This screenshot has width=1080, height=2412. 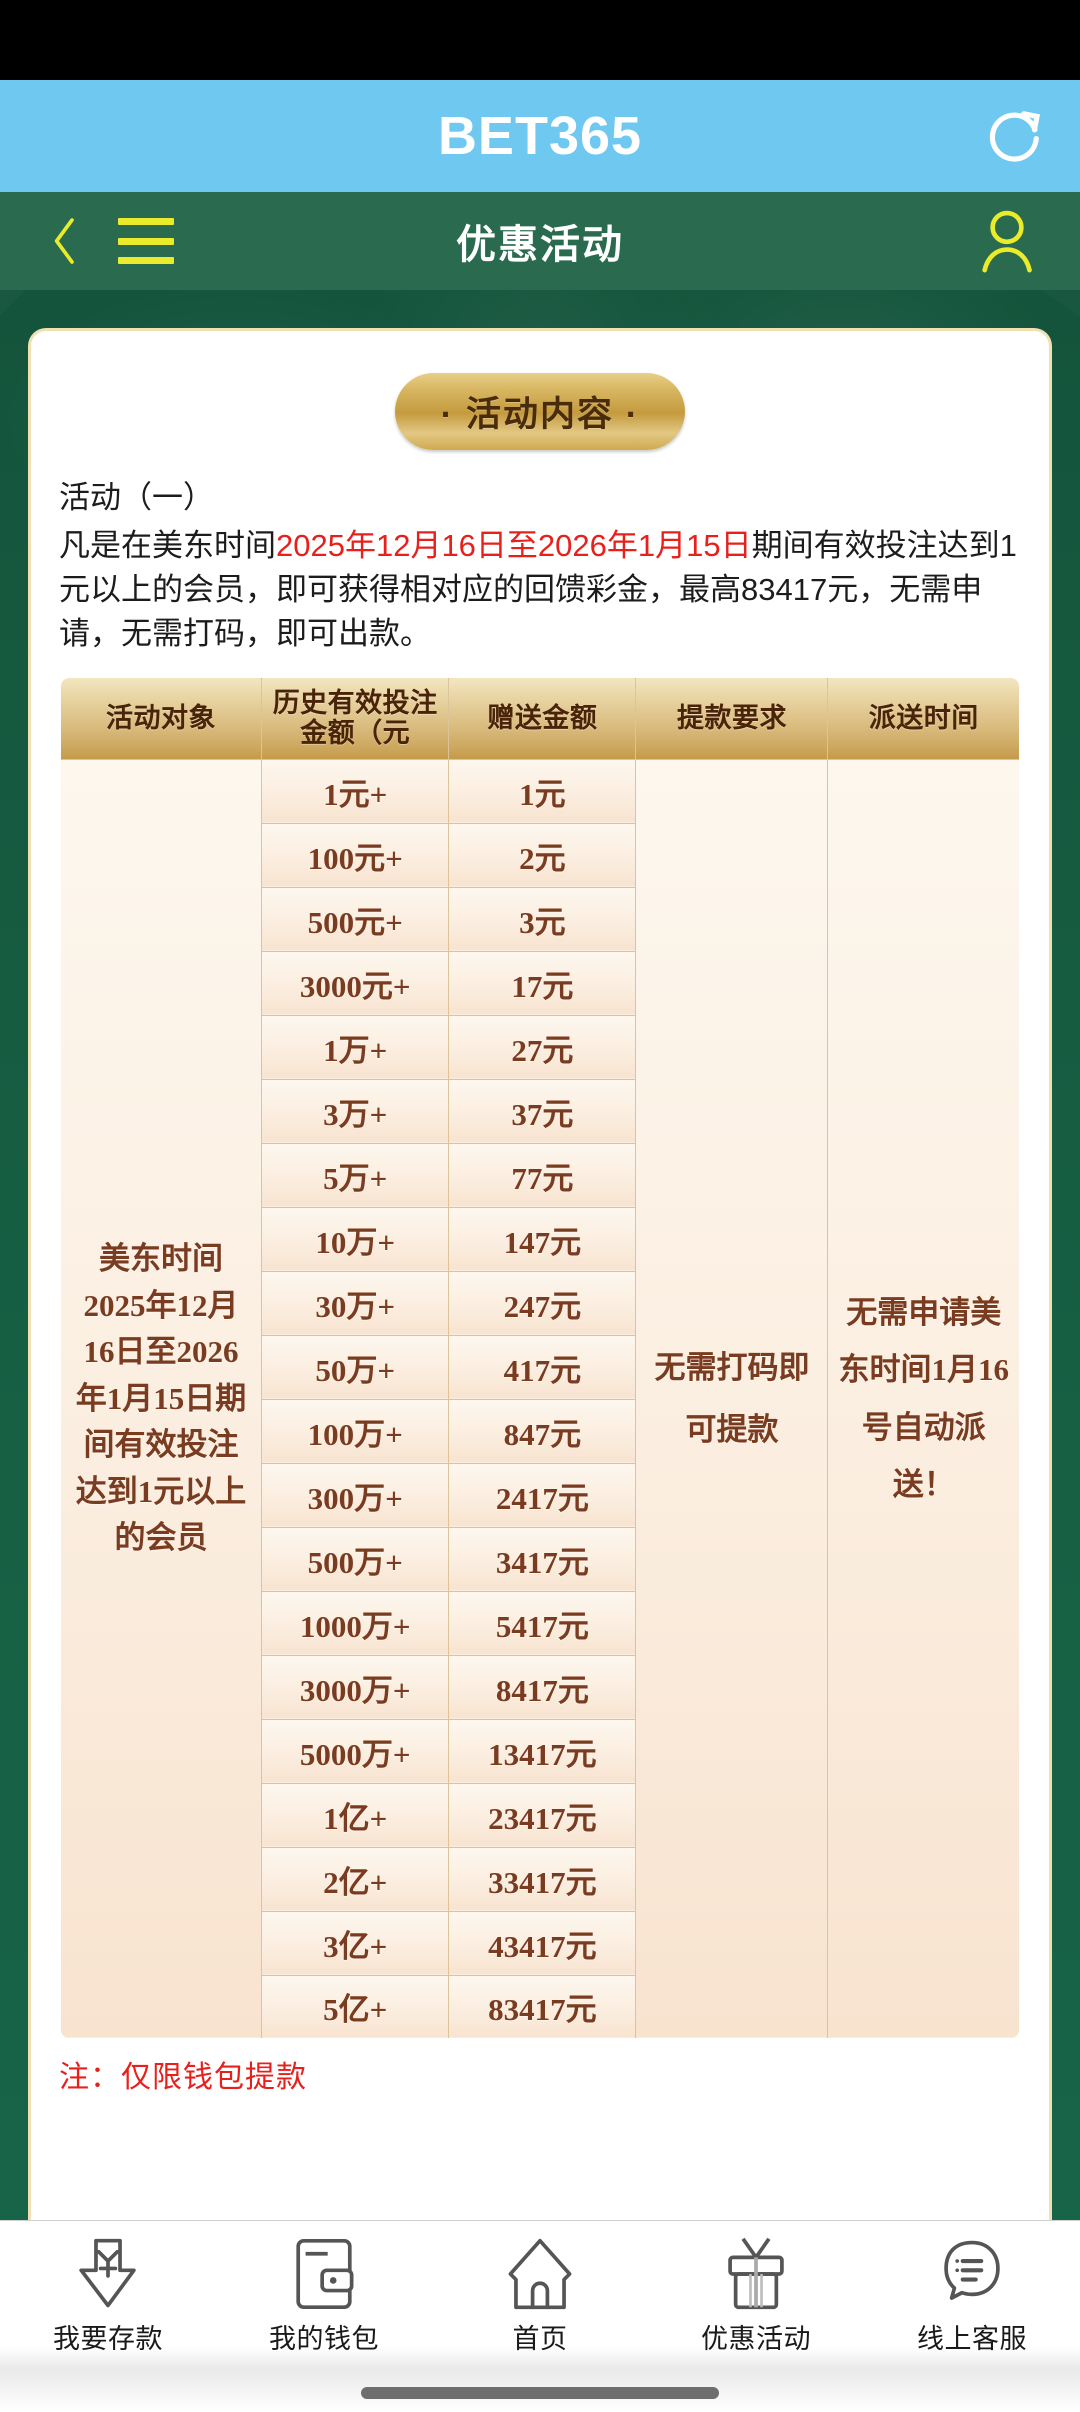 What do you see at coordinates (355, 719) in the screenshot?
I see `table-header-bet: 历史有效投注金额（元` at bounding box center [355, 719].